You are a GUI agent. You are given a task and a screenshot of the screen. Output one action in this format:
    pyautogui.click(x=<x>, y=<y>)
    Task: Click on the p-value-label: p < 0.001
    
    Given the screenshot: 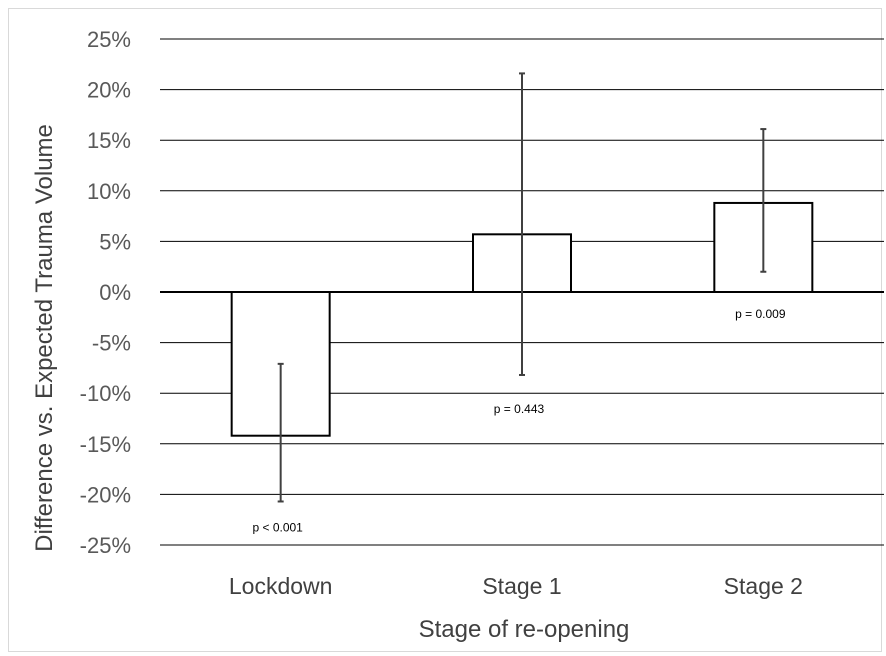 What is the action you would take?
    pyautogui.click(x=277, y=527)
    